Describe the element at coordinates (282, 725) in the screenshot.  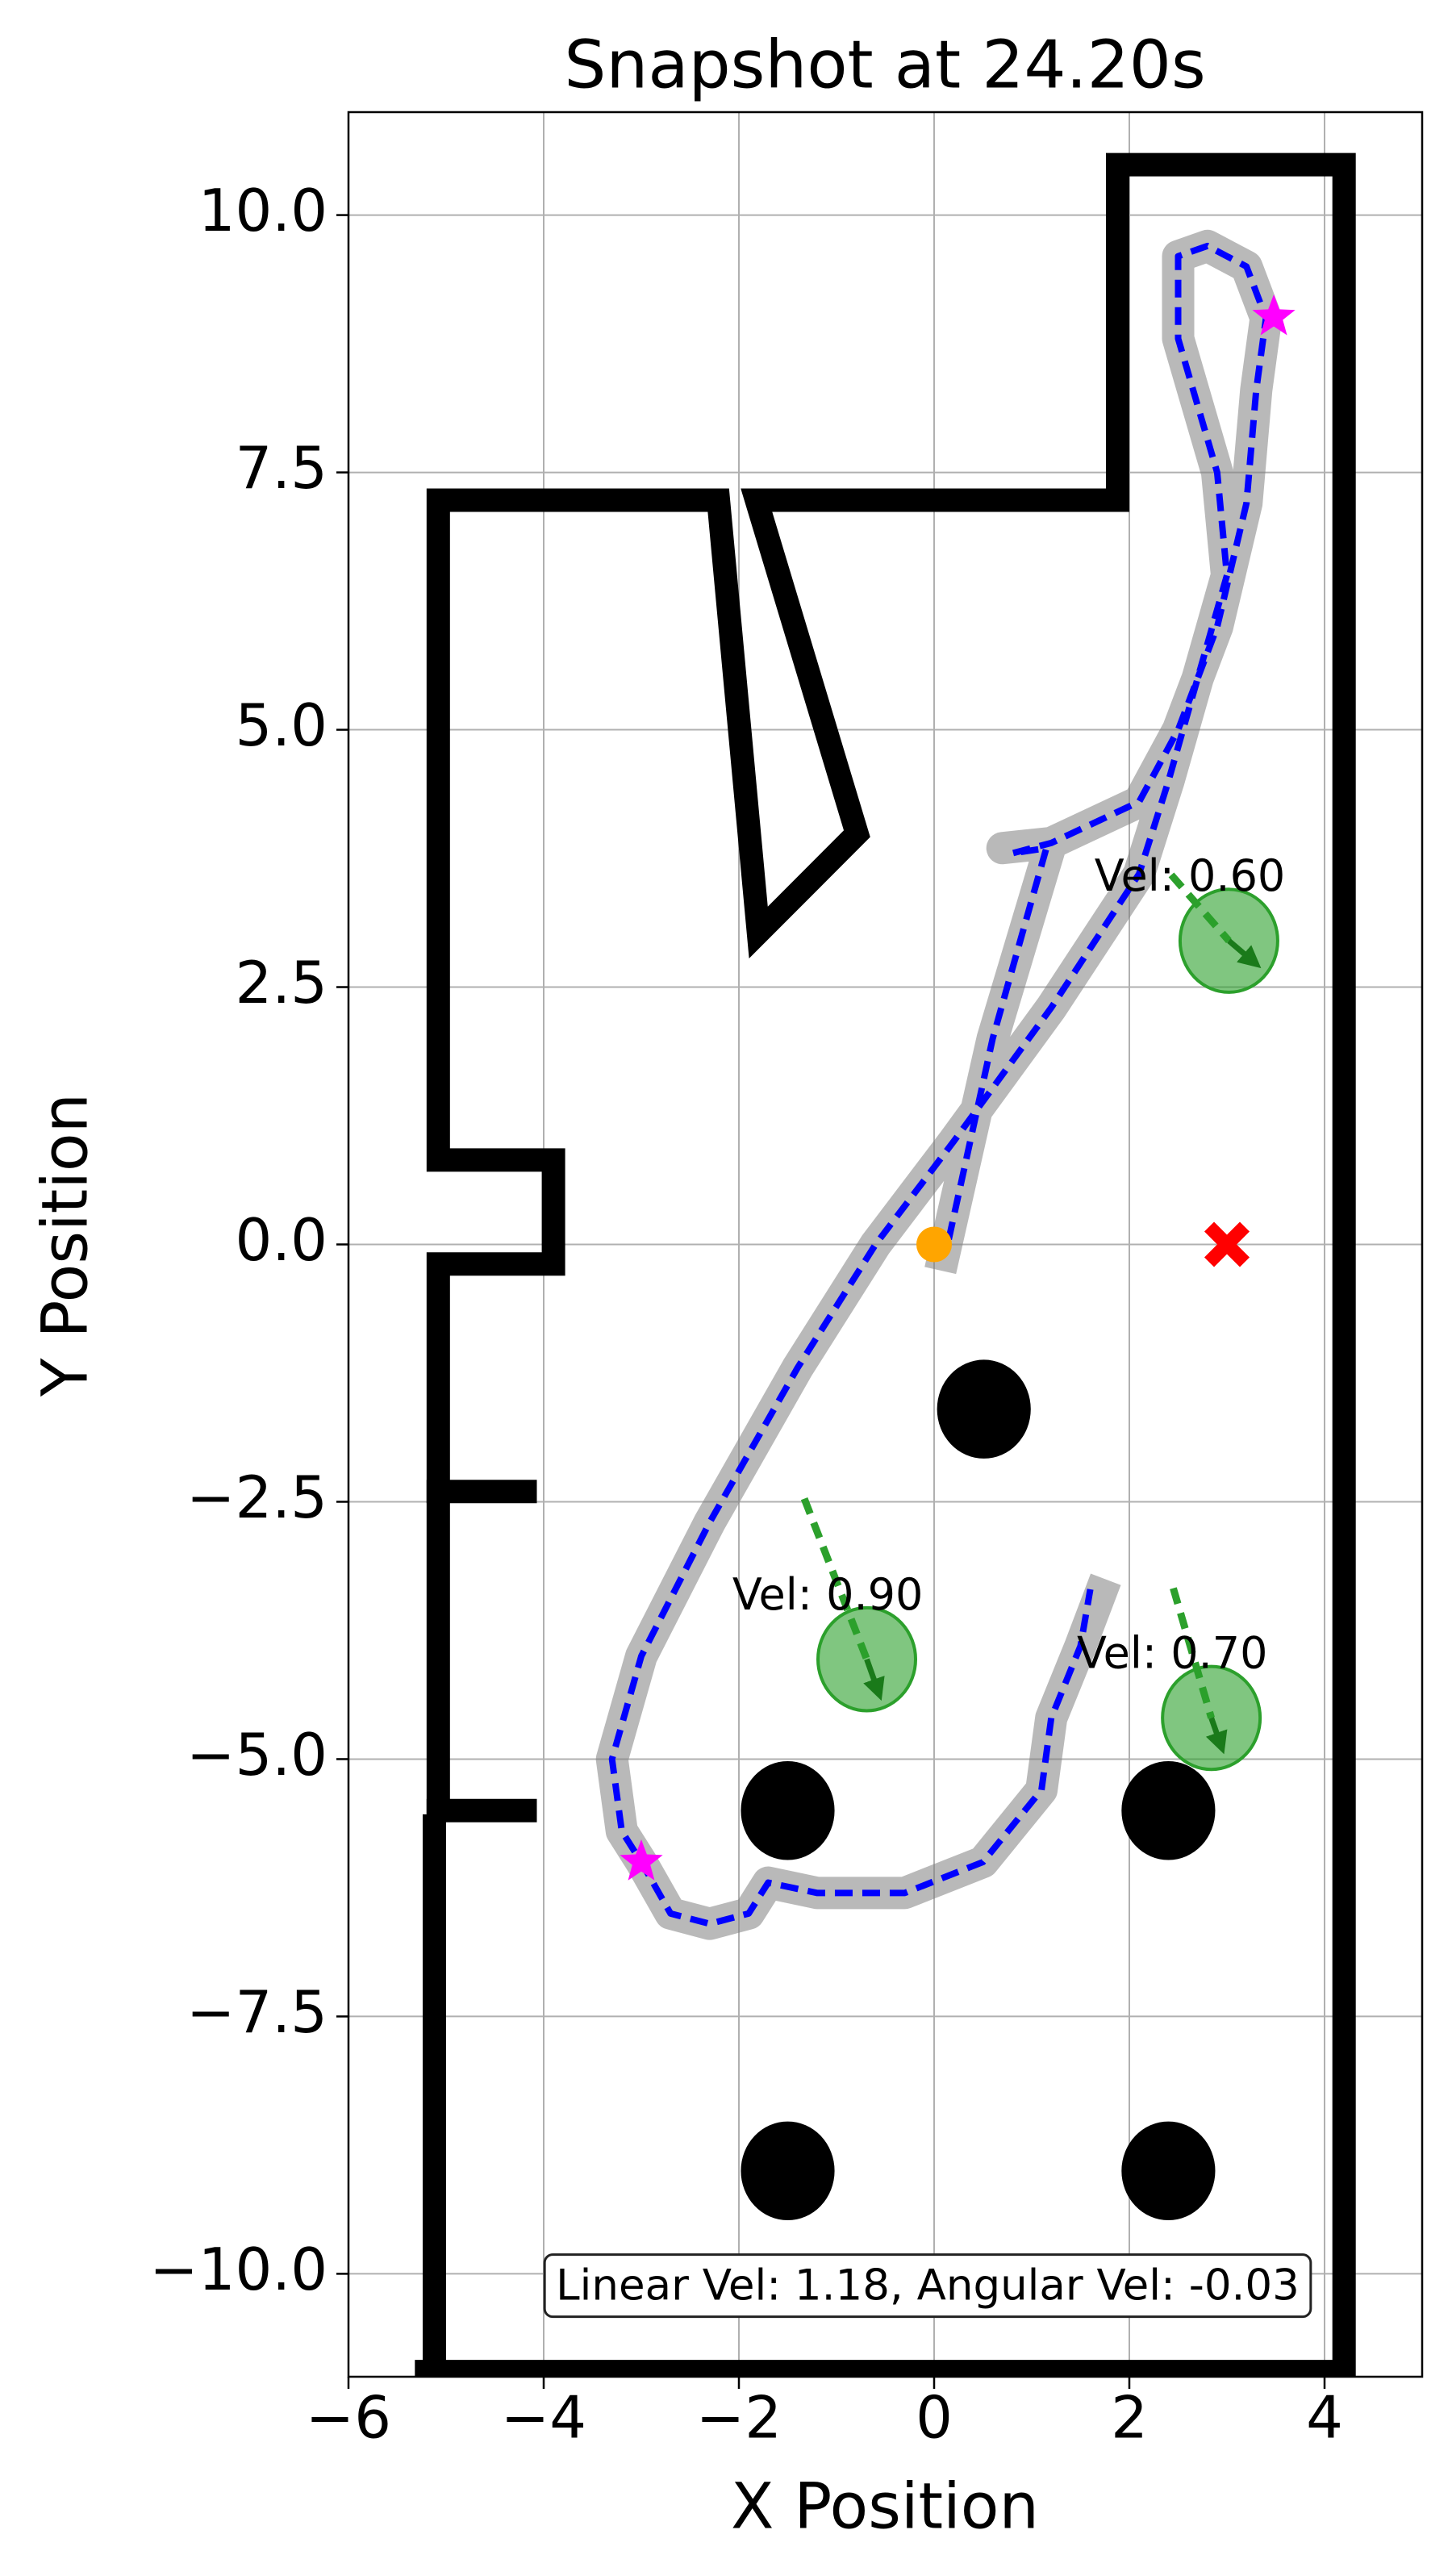
I see `y-tick-label: 5.0` at that location.